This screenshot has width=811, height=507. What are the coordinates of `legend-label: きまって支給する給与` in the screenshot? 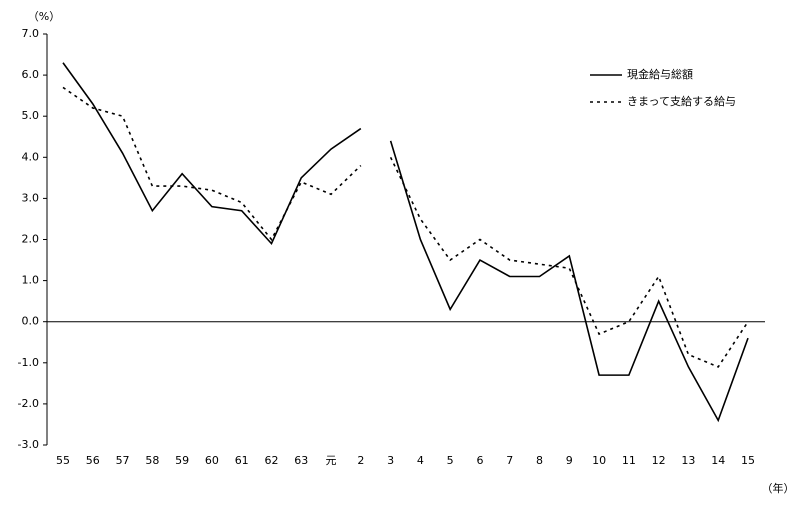 It's located at (681, 101).